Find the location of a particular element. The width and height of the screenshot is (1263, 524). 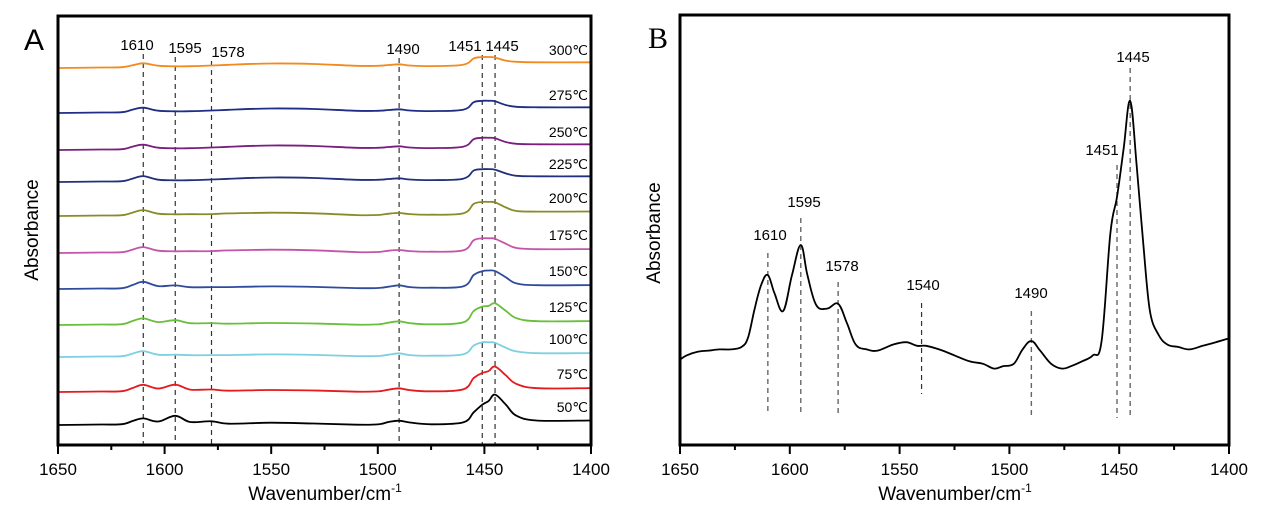

panel-a-temperature-label: 150℃ is located at coordinates (568, 271).